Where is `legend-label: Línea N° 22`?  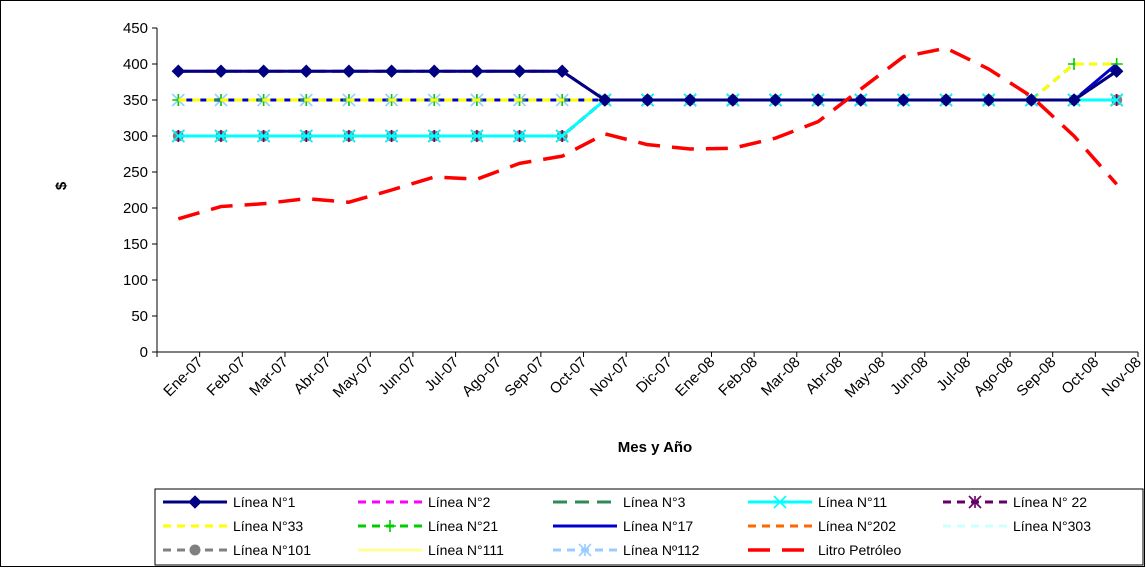
legend-label: Línea N° 22 is located at coordinates (1050, 502).